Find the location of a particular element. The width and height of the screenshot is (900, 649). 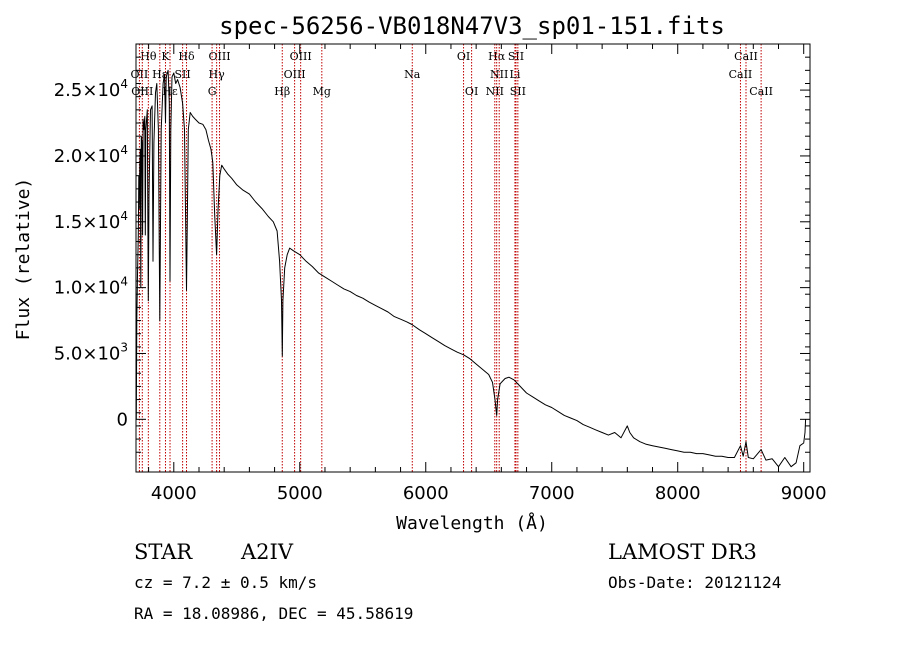

line-label-4: OIII is located at coordinates (301, 56).